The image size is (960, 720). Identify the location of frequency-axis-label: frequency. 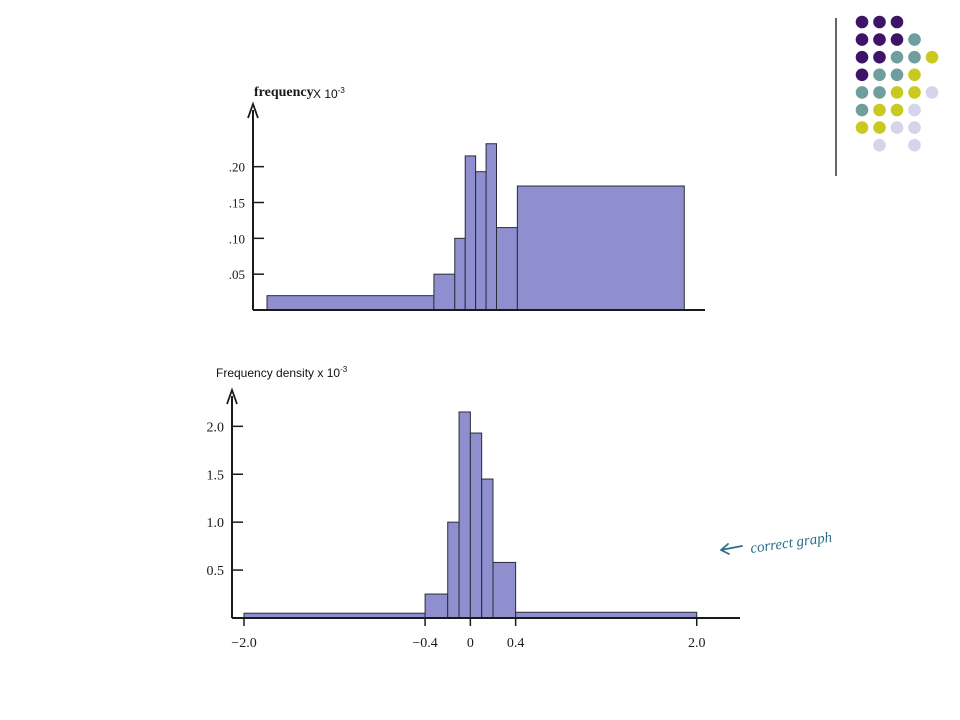
(284, 92).